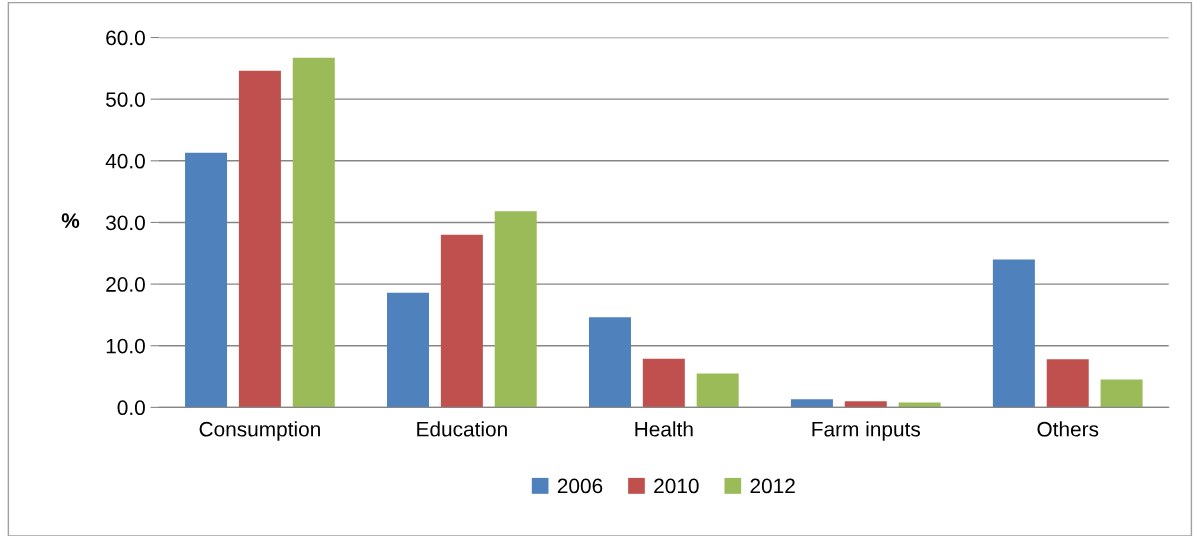 This screenshot has height=536, width=1195. Describe the element at coordinates (125, 346) in the screenshot. I see `y-tick-label: 10.0` at that location.